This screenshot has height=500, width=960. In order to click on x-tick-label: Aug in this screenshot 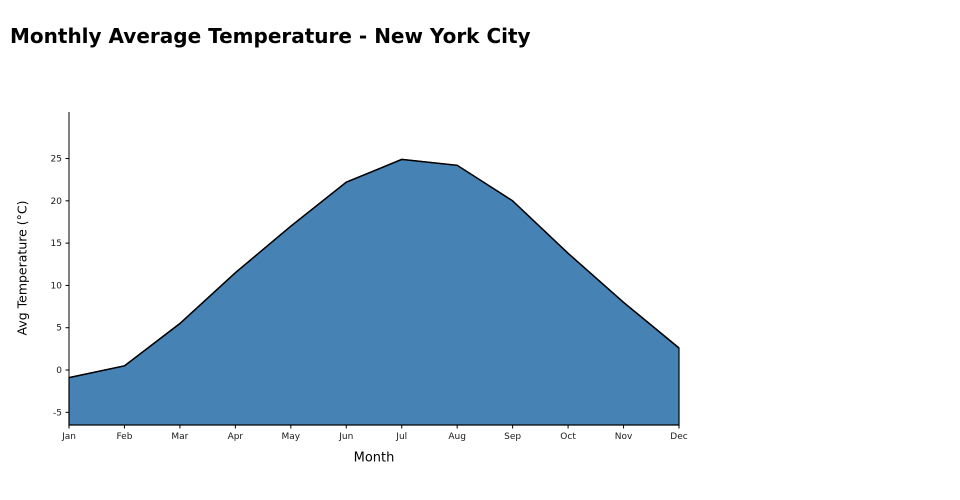, I will do `click(457, 437)`.